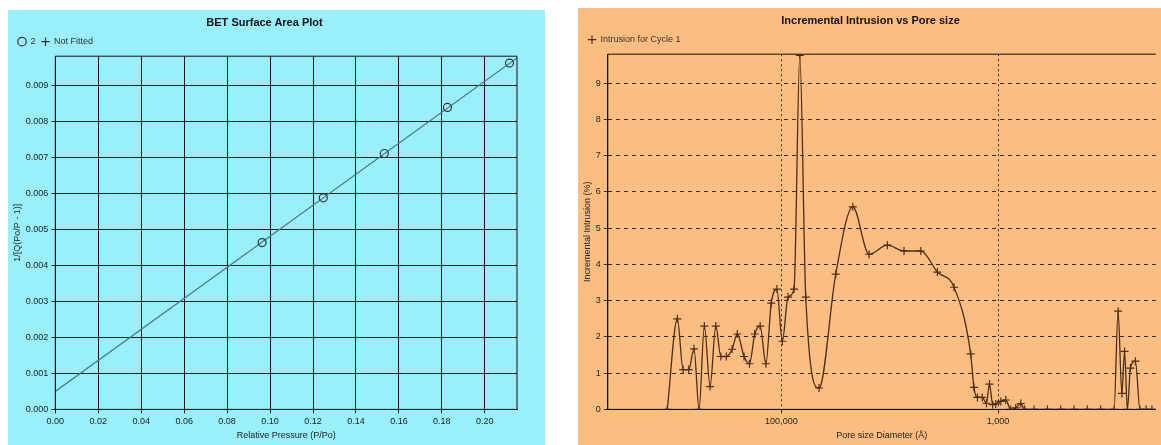 Image resolution: width=1161 pixels, height=445 pixels. I want to click on y-tick-label: 0.006, so click(37, 192).